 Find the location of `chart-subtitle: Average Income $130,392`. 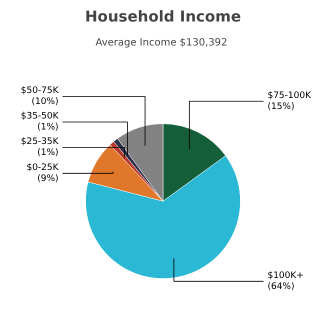

chart-subtitle: Average Income $130,392 is located at coordinates (161, 43).